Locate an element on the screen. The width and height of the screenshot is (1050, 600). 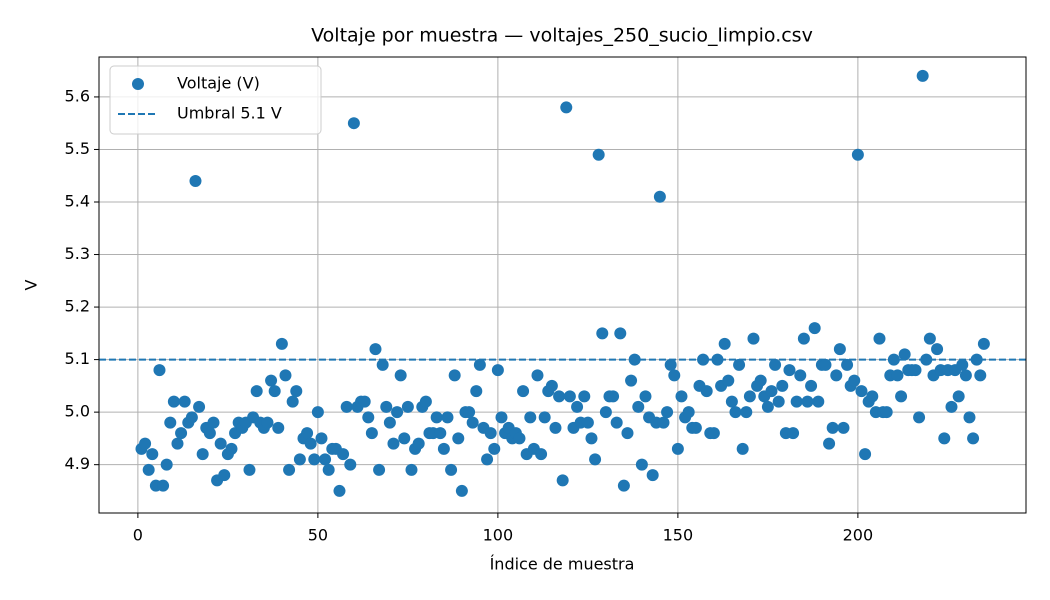
y-tick-label: 5.6 is located at coordinates (77, 95).